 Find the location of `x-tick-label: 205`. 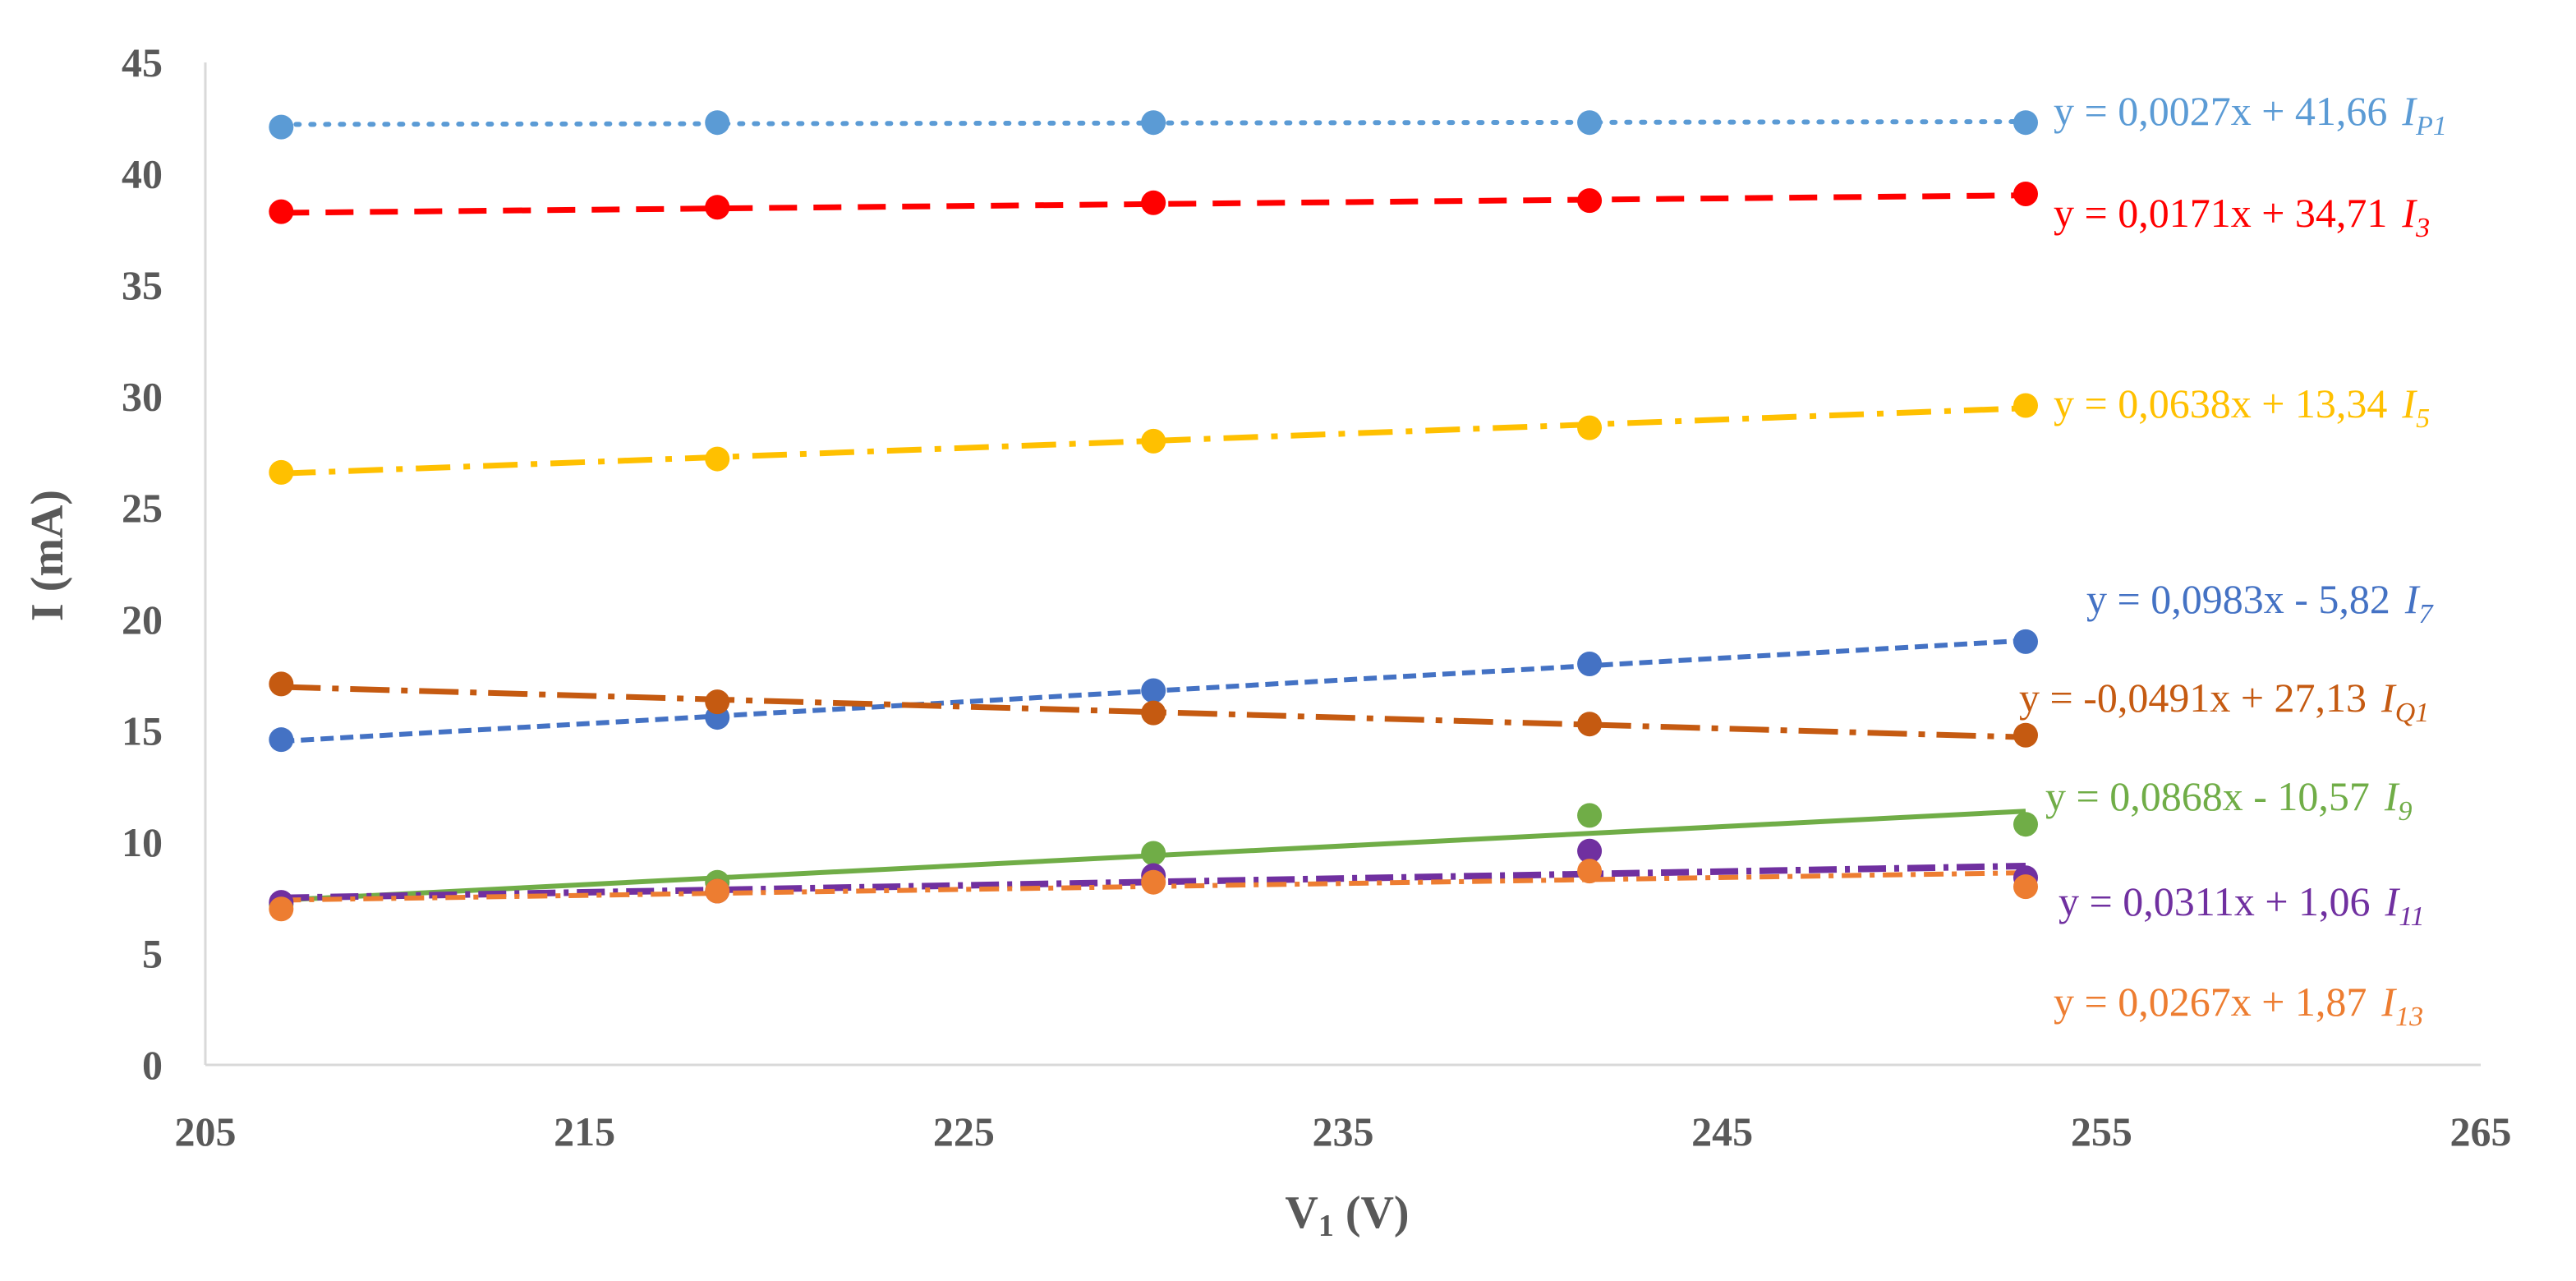

x-tick-label: 205 is located at coordinates (206, 1131).